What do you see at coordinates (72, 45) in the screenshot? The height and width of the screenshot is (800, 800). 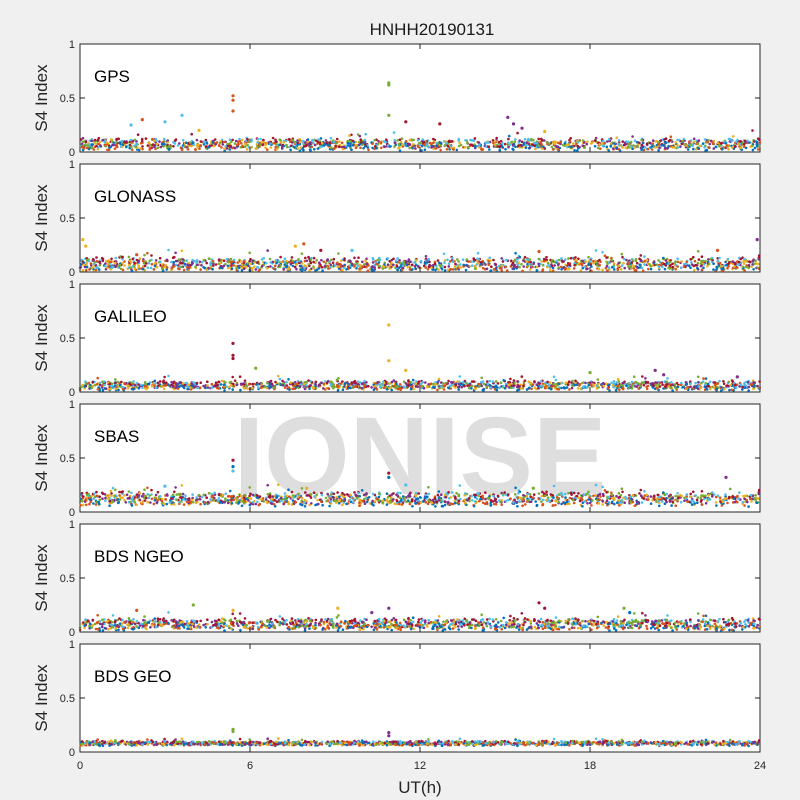 I see `y-tick-label: 1` at bounding box center [72, 45].